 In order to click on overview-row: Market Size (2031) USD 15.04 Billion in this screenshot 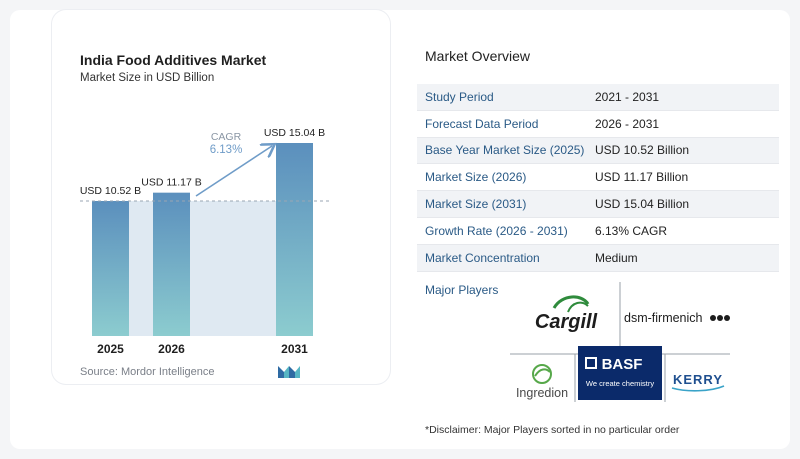, I will do `click(598, 204)`.